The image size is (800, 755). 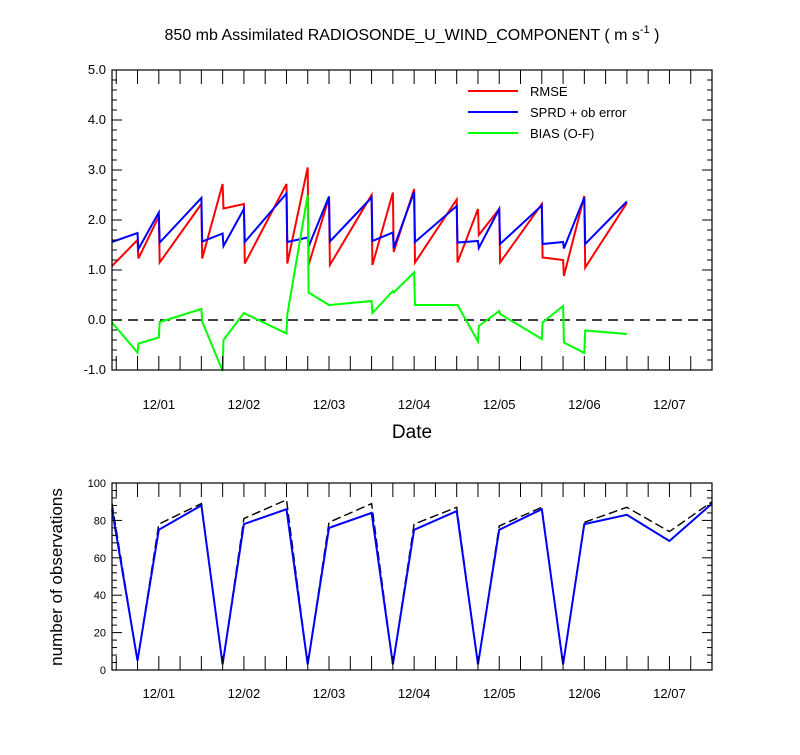 What do you see at coordinates (412, 432) in the screenshot?
I see `x-axis-label: Date` at bounding box center [412, 432].